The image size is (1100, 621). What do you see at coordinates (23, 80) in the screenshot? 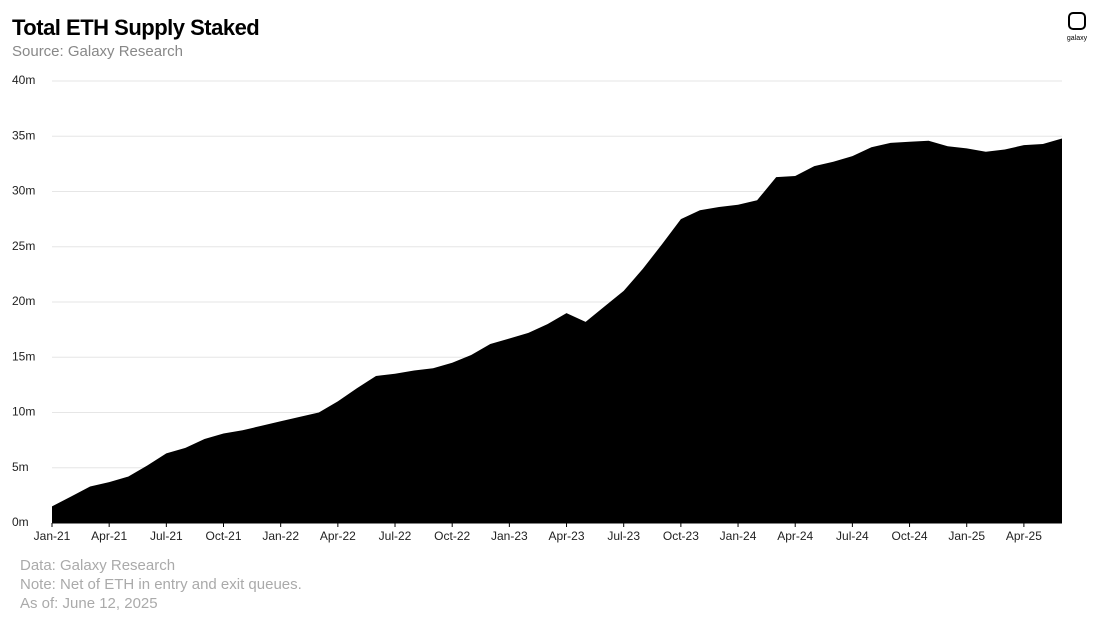
I see `y-tick-label: 40m` at bounding box center [23, 80].